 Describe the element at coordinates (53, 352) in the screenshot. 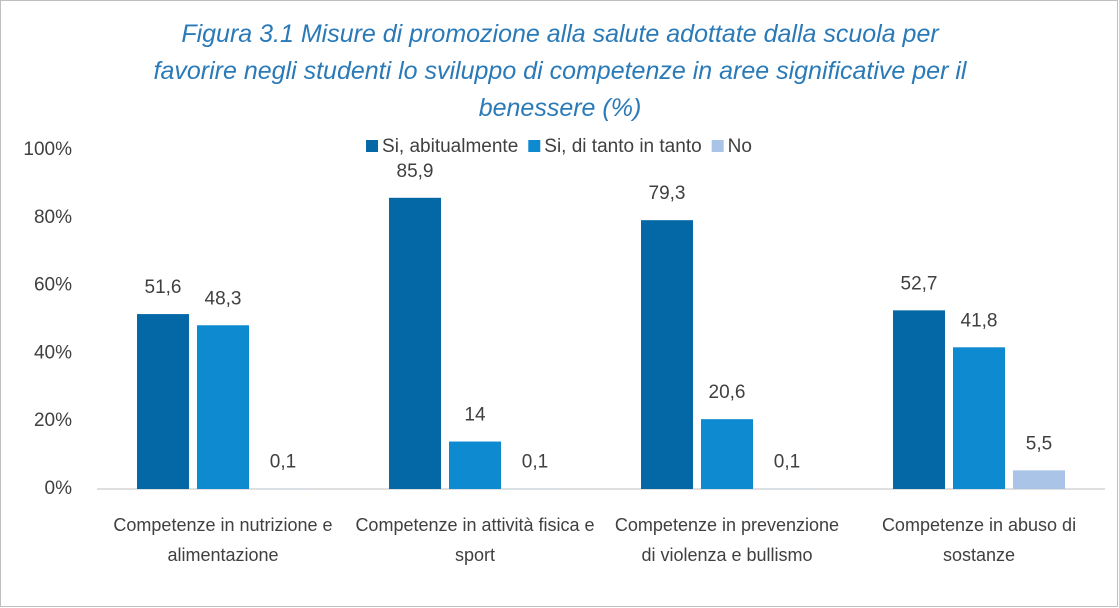

I see `y-tick-label: 40%` at that location.